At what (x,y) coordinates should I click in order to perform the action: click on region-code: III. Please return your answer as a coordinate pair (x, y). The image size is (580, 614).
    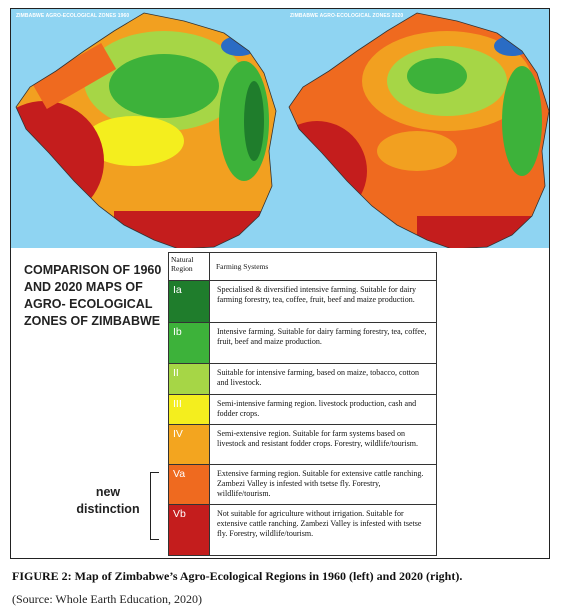
    Looking at the image, I should click on (189, 409).